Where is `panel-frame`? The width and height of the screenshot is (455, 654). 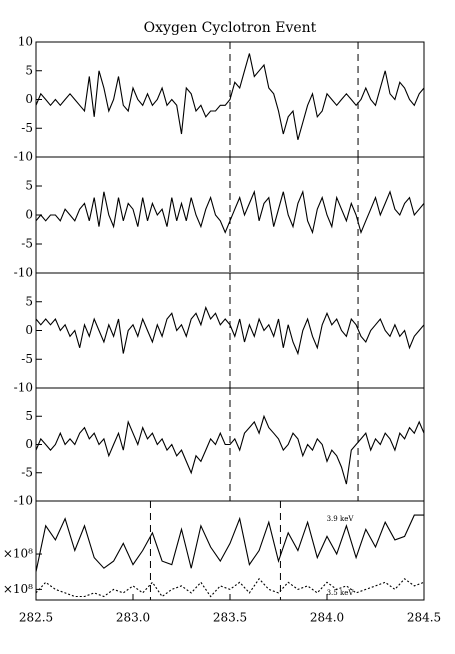
panel-frame is located at coordinates (230, 550).